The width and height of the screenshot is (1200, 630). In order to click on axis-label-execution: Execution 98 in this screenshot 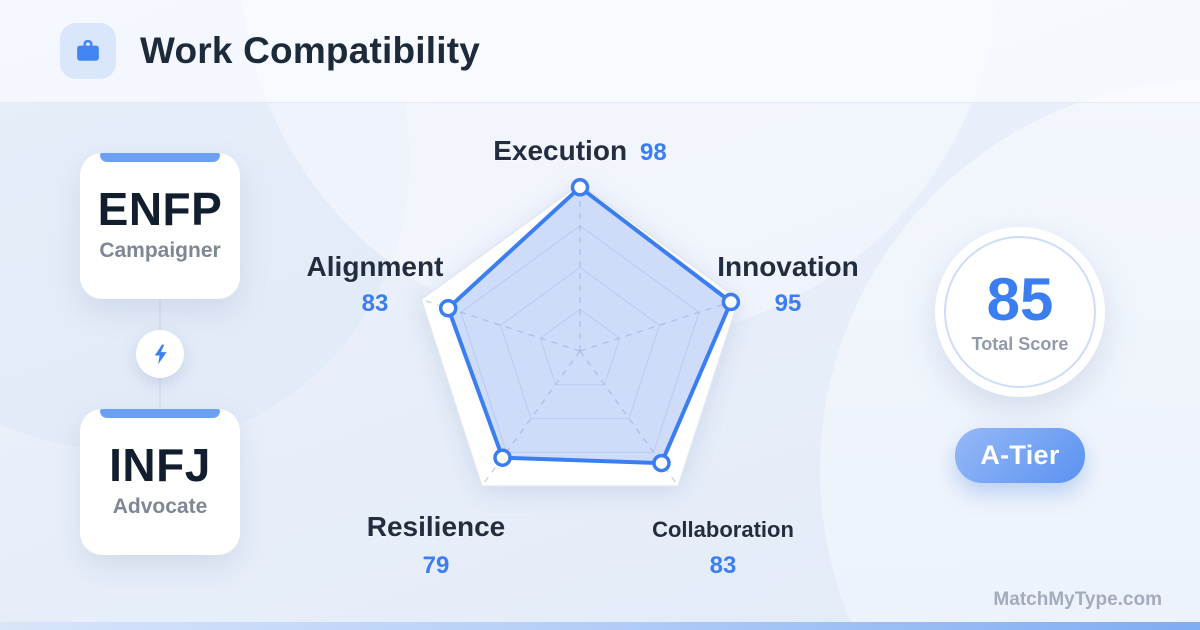, I will do `click(580, 151)`.